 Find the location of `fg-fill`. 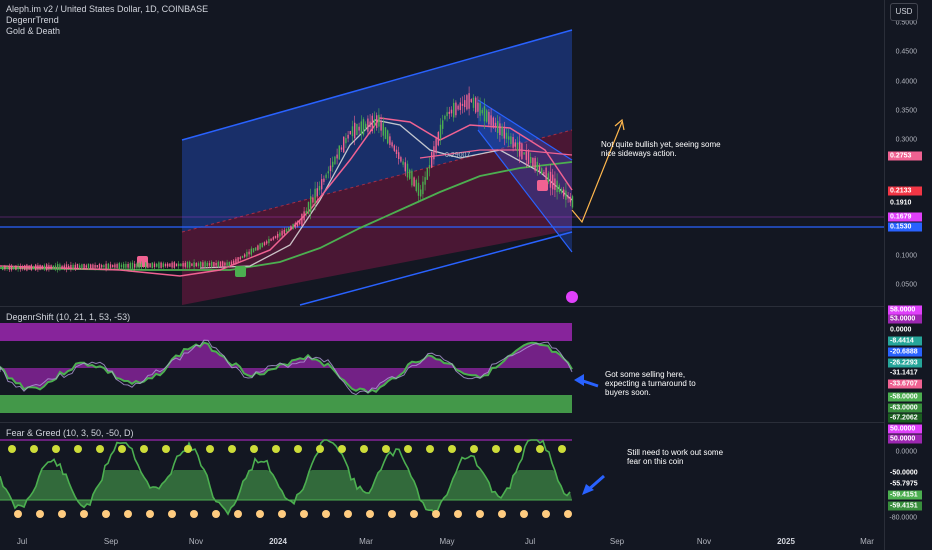

fg-fill is located at coordinates (286, 492).